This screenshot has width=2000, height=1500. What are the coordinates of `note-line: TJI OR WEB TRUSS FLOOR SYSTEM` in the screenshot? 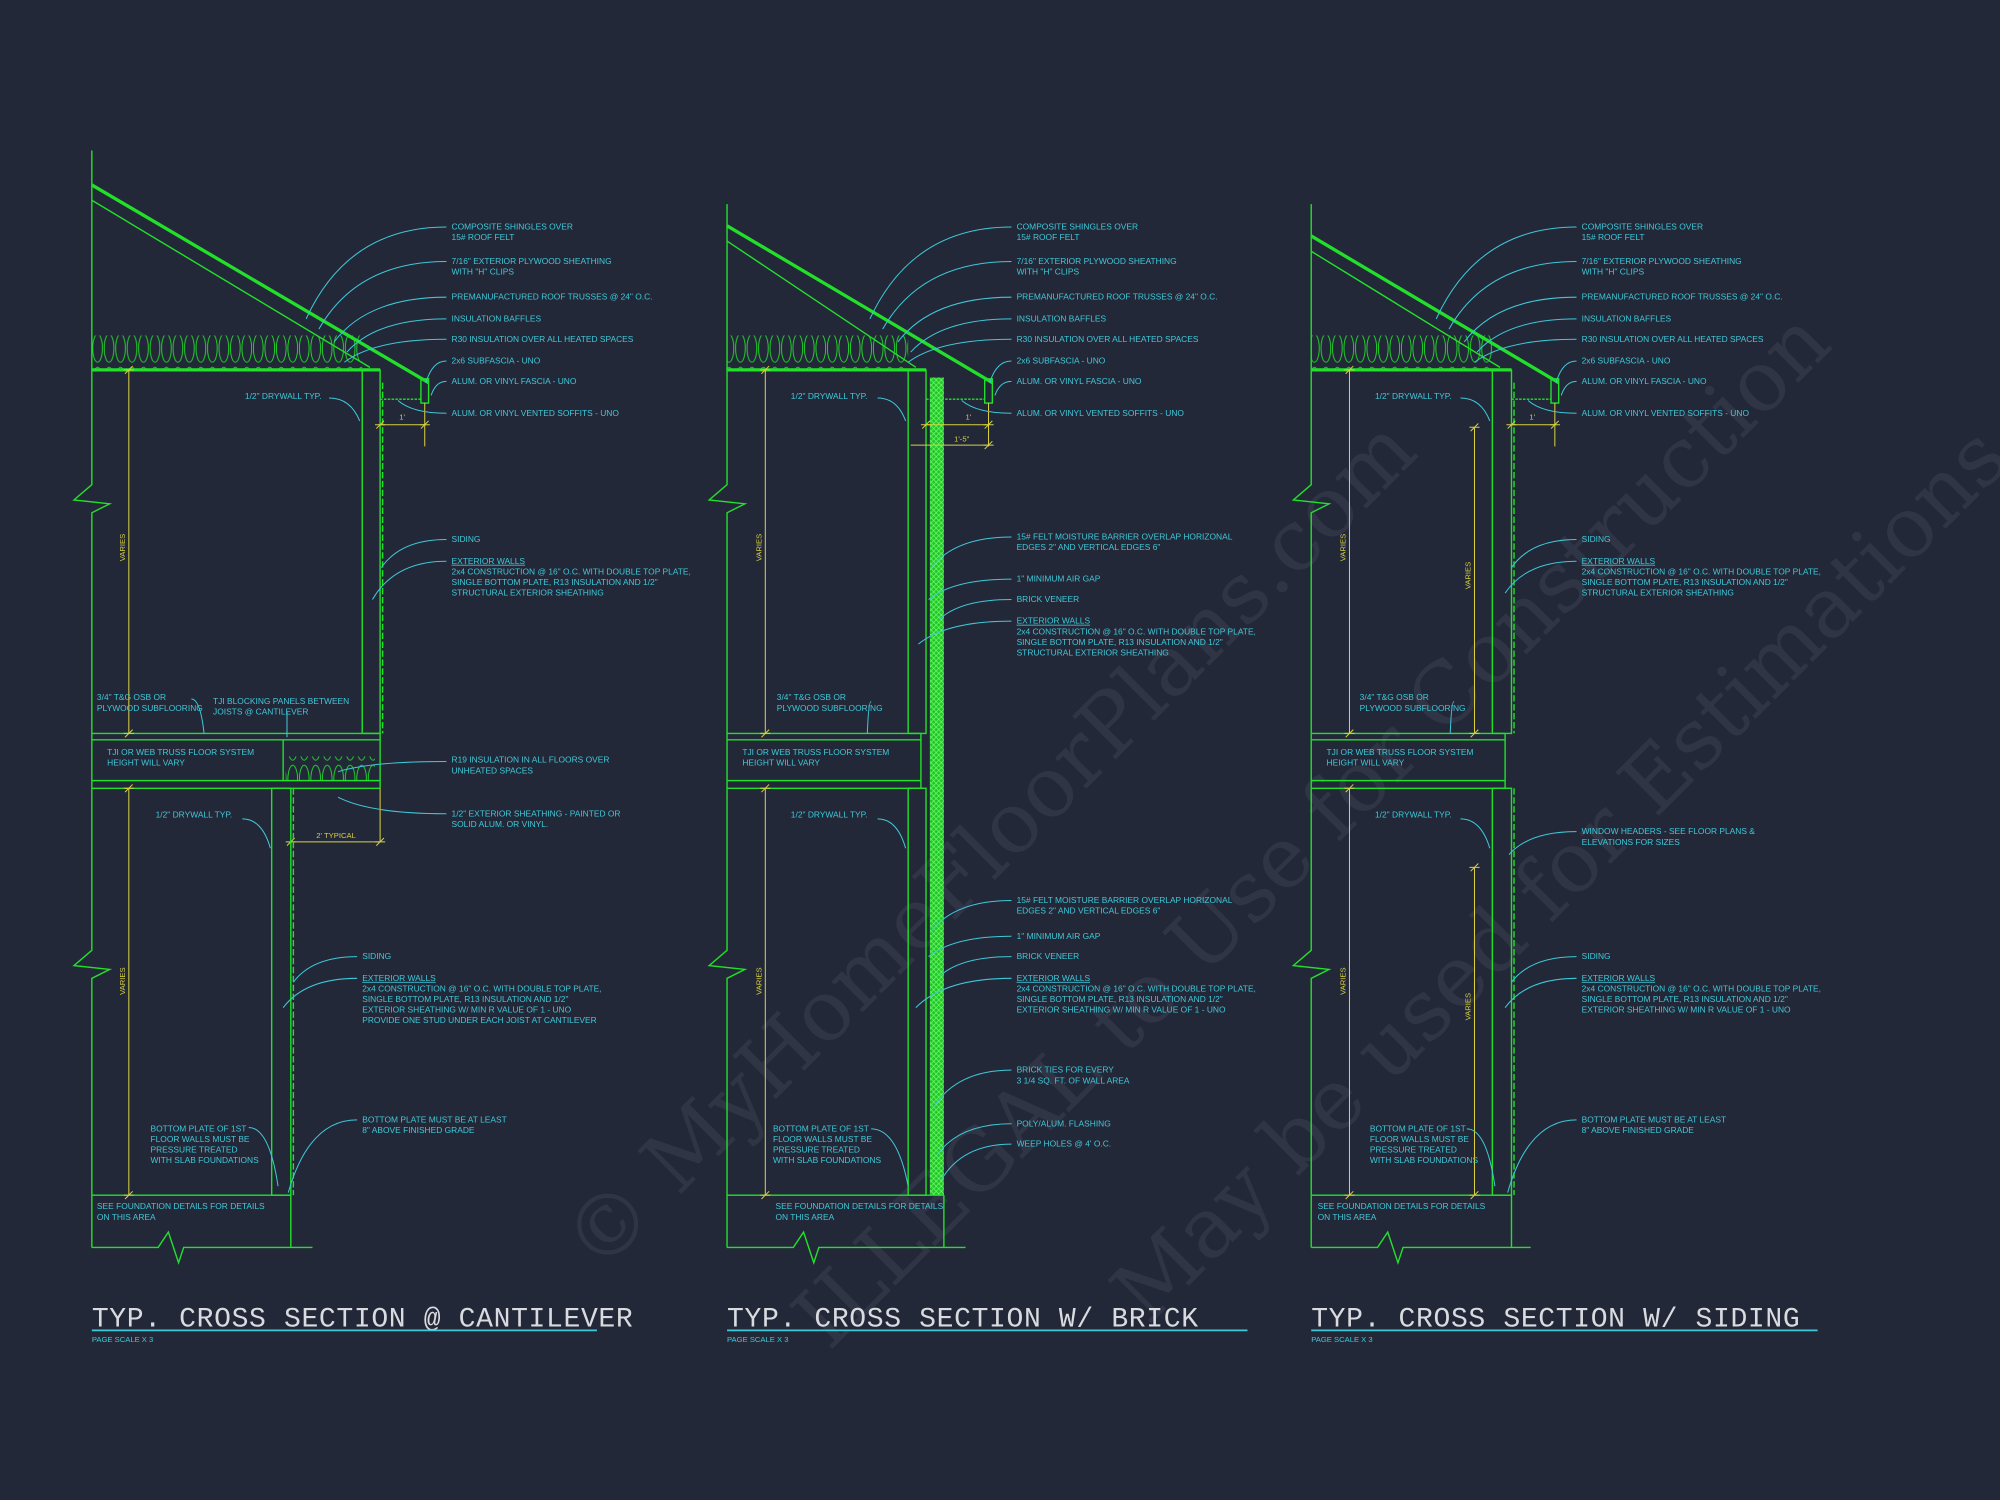 It's located at (180, 752).